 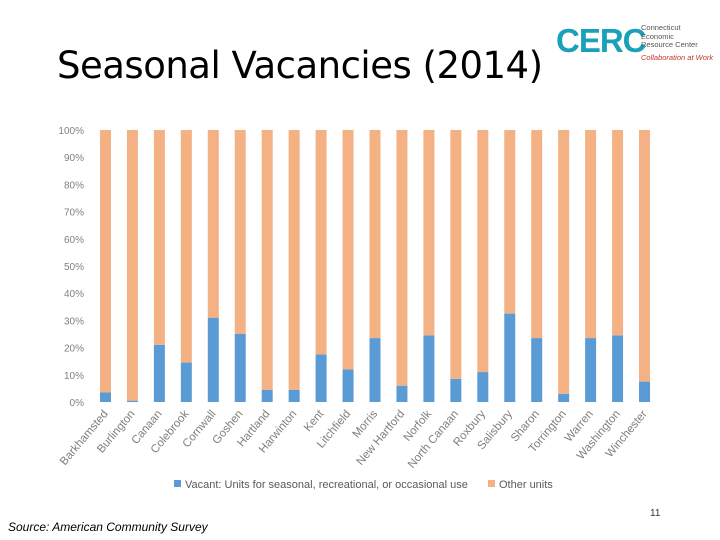 What do you see at coordinates (74, 213) in the screenshot?
I see `y-tick-label: 70%` at bounding box center [74, 213].